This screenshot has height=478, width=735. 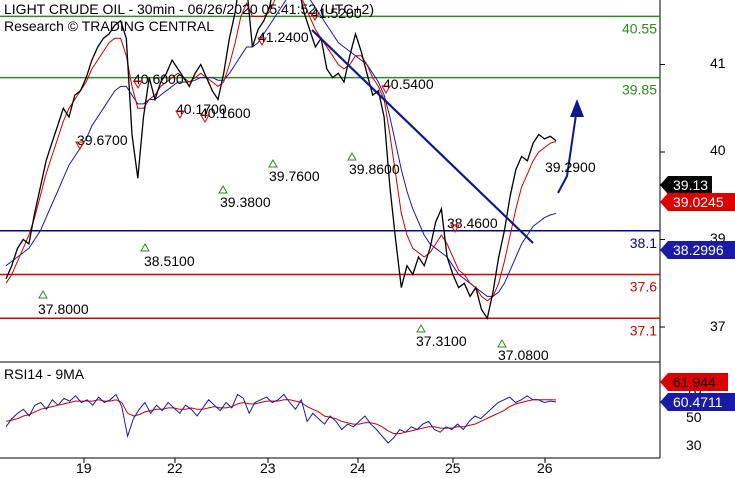 I want to click on time-axis: 19 22 23 24 25 26, so click(x=314, y=468).